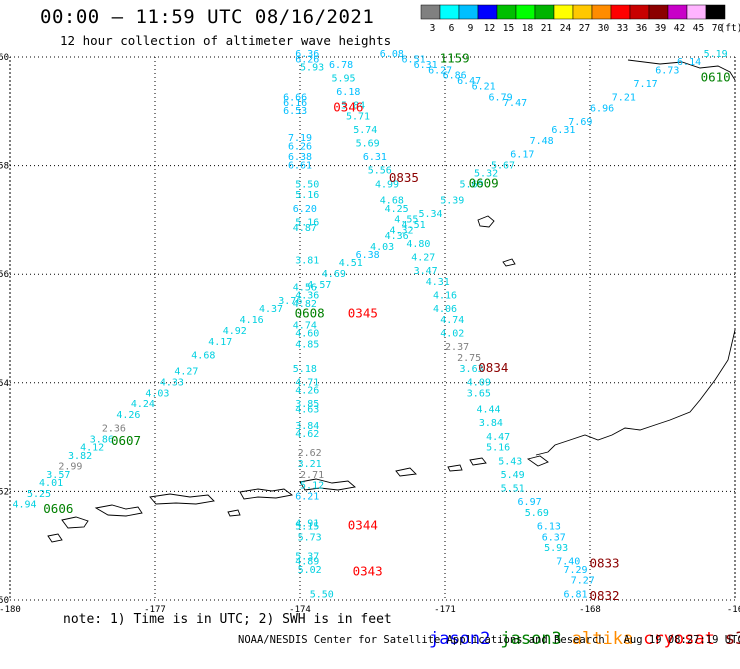 The height and width of the screenshot is (669, 740). What do you see at coordinates (624, 97) in the screenshot?
I see `wave-height-point: 7.21` at bounding box center [624, 97].